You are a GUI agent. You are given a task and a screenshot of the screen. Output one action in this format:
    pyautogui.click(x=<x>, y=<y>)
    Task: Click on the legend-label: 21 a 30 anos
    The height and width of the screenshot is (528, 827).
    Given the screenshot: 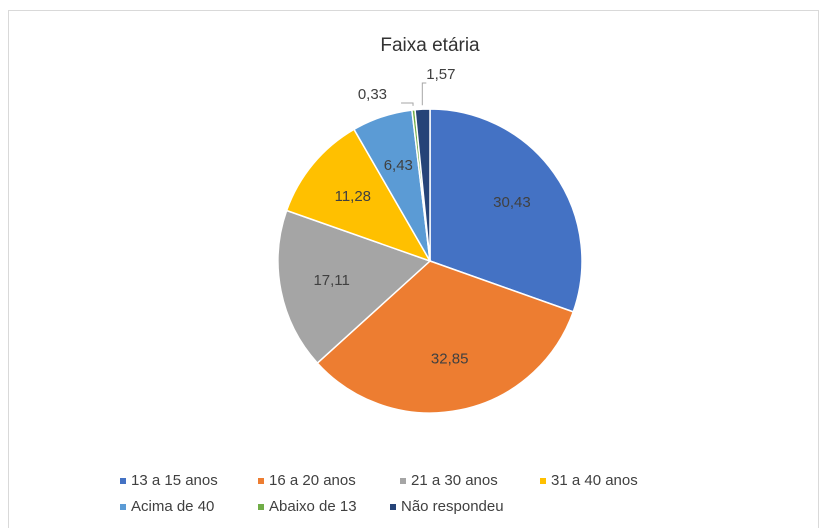 What is the action you would take?
    pyautogui.click(x=454, y=480)
    